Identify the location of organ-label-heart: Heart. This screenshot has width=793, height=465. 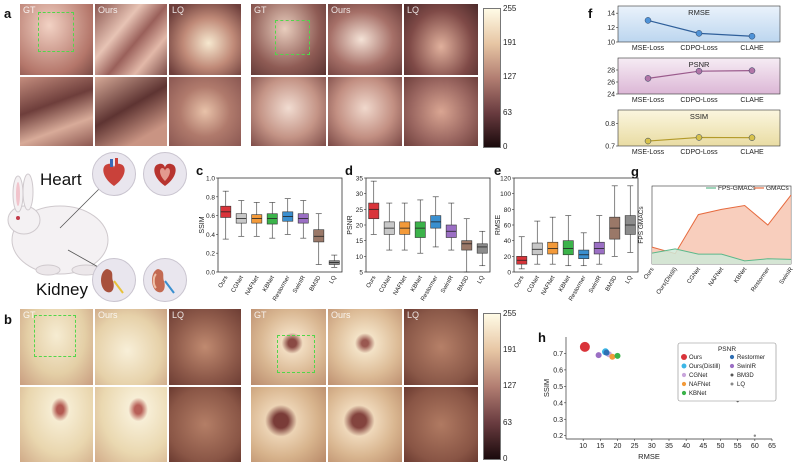
(61, 179).